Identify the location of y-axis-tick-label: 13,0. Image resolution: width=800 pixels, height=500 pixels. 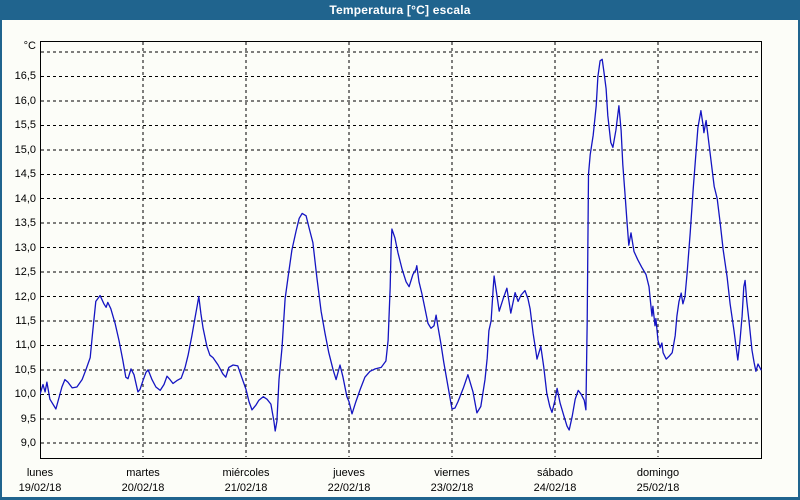
(25, 247).